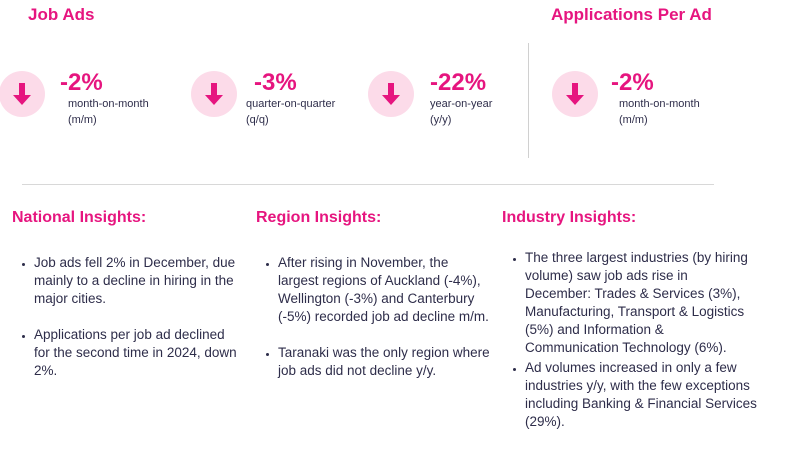 Image resolution: width=795 pixels, height=469 pixels. I want to click on industry-insights-title: Industry Insights:, so click(569, 217).